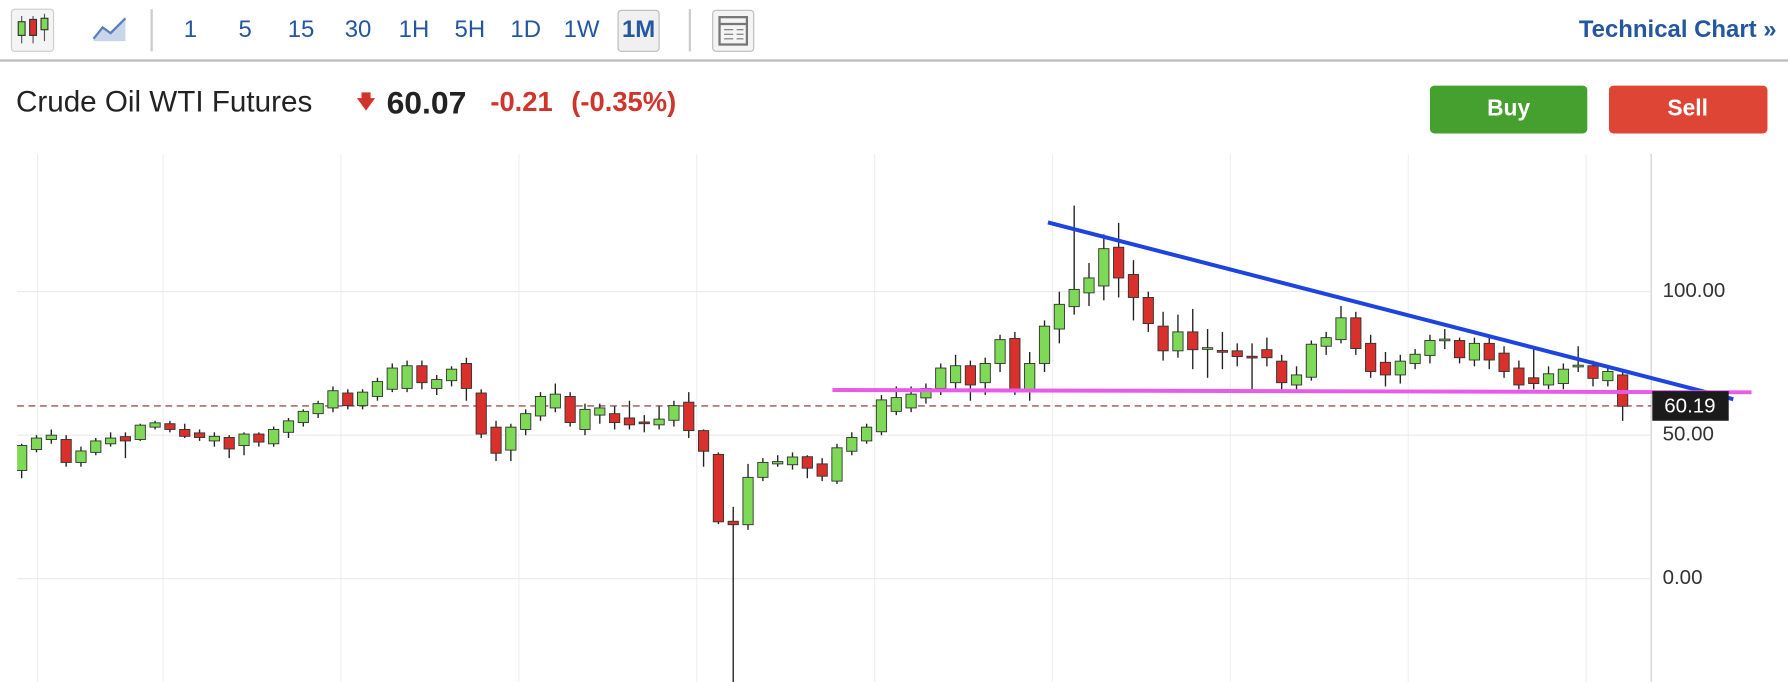 This screenshot has width=1788, height=682. What do you see at coordinates (894, 35) in the screenshot?
I see `toolbar: 1 5 15 30 1H 5H 1D 1W 1M Technical Chart »` at bounding box center [894, 35].